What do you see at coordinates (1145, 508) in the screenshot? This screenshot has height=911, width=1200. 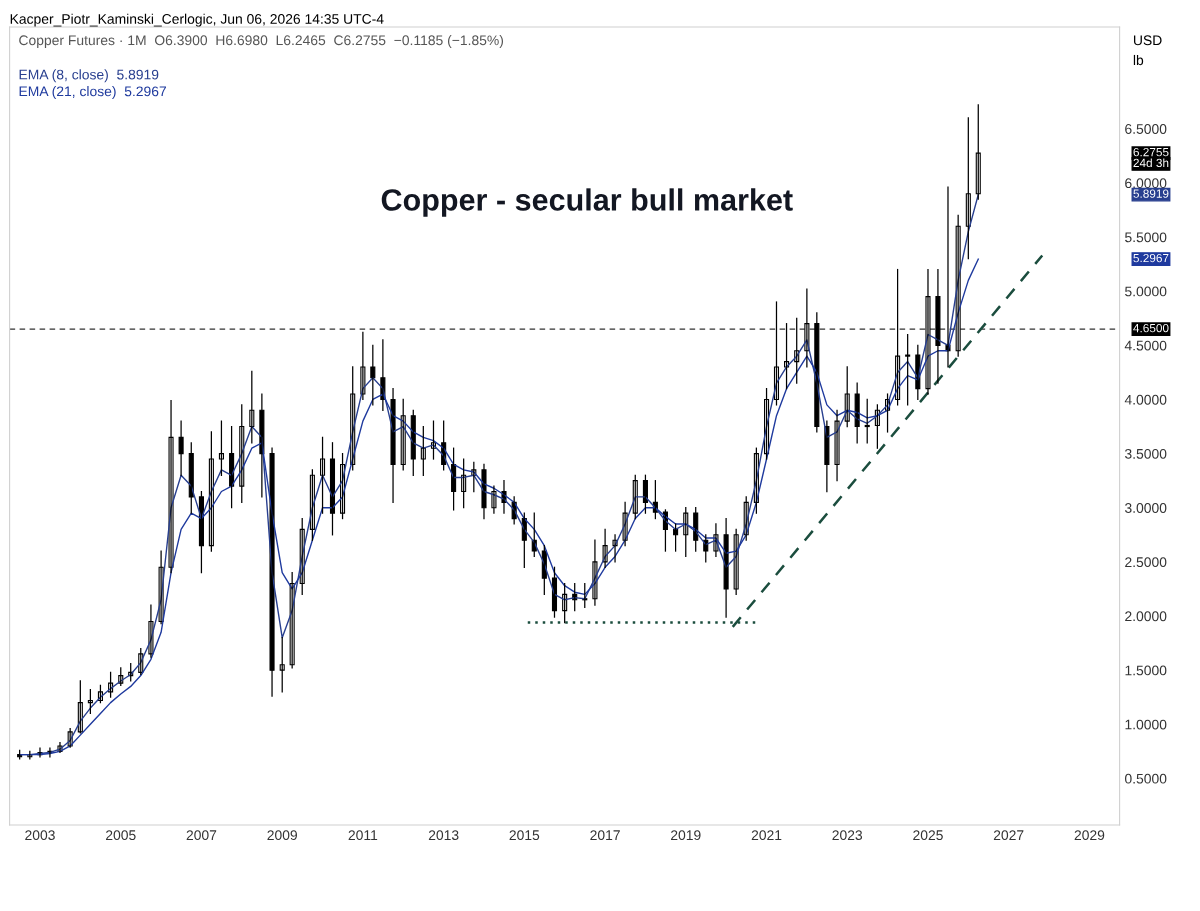 I see `y-tick-label: 3.0000` at bounding box center [1145, 508].